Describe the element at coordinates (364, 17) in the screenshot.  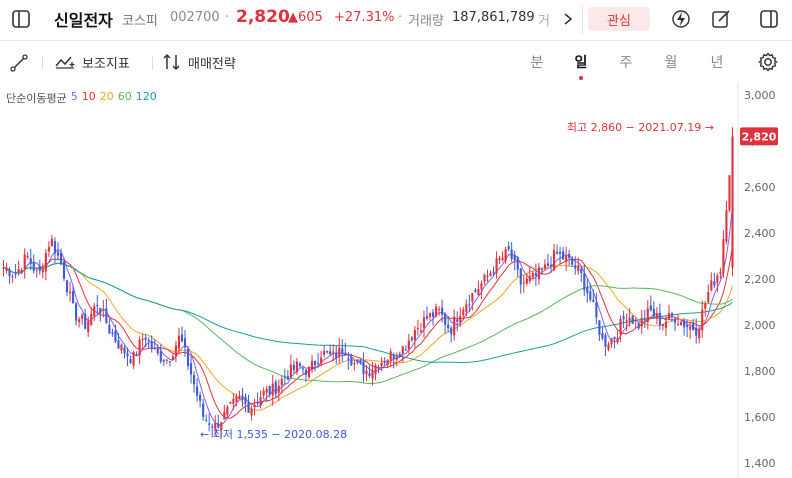
I see `price-change-percent: +27.31%` at that location.